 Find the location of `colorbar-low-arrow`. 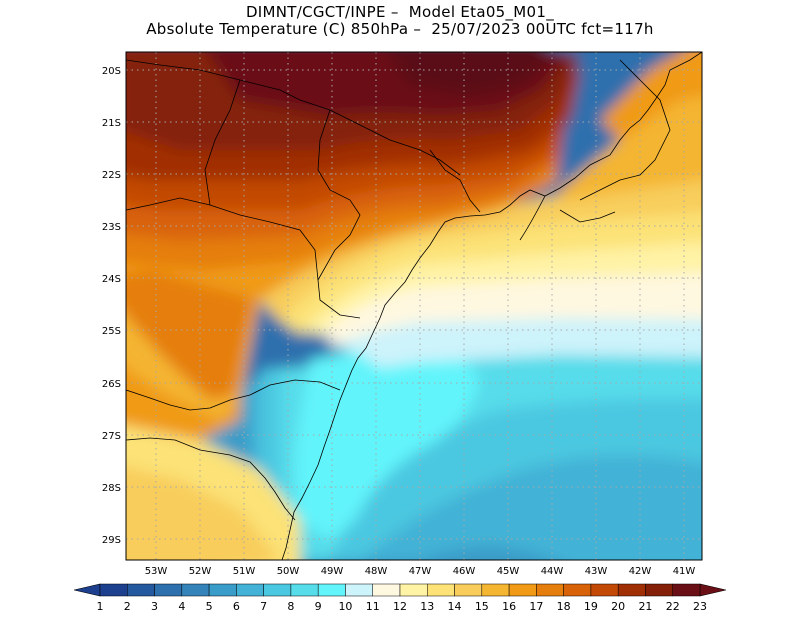

colorbar-low-arrow is located at coordinates (87, 590).